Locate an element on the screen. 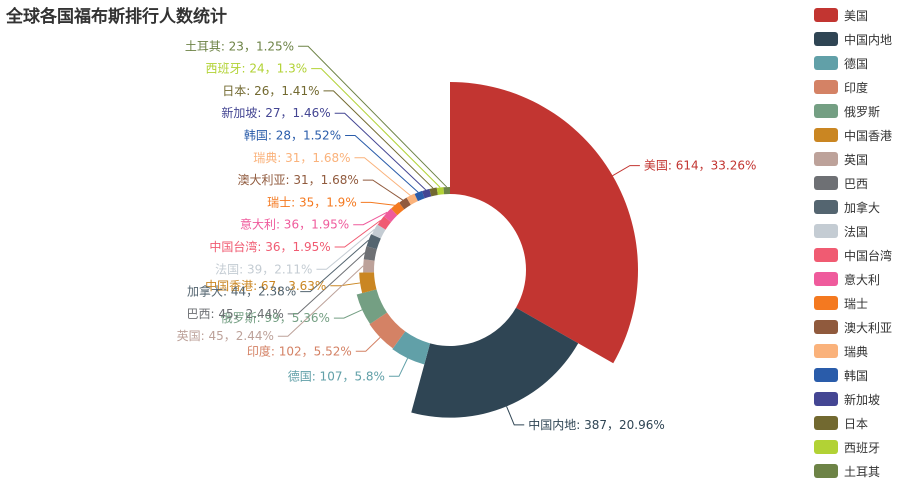  data-label-4: 印度: 102，5.52% is located at coordinates (299, 350).